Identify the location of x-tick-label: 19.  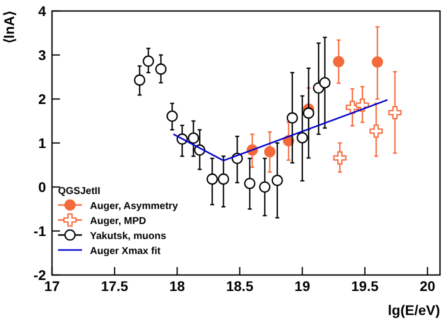
(302, 286).